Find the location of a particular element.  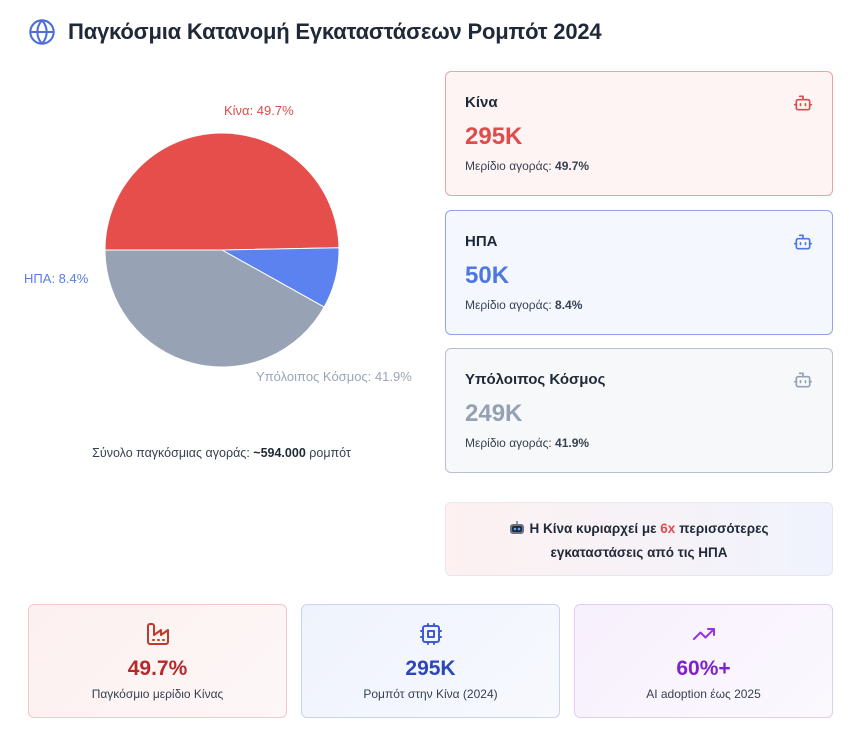

pie-chart-svg is located at coordinates (222, 250).